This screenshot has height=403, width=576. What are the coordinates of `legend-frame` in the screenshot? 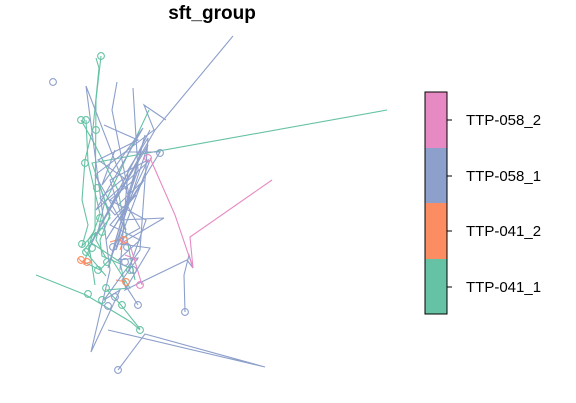 It's located at (436, 203).